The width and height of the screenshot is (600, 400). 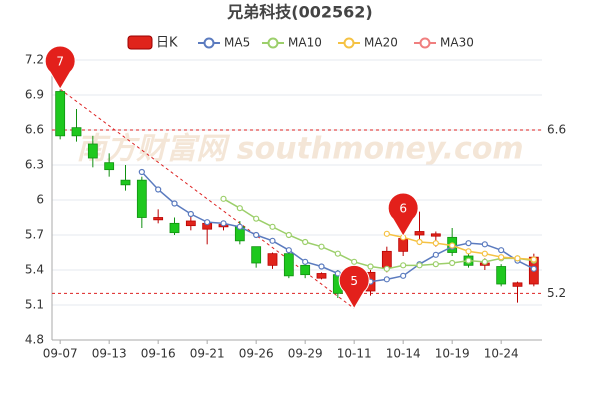 What do you see at coordinates (34, 130) in the screenshot?
I see `y-tick-label: 6.6` at bounding box center [34, 130].